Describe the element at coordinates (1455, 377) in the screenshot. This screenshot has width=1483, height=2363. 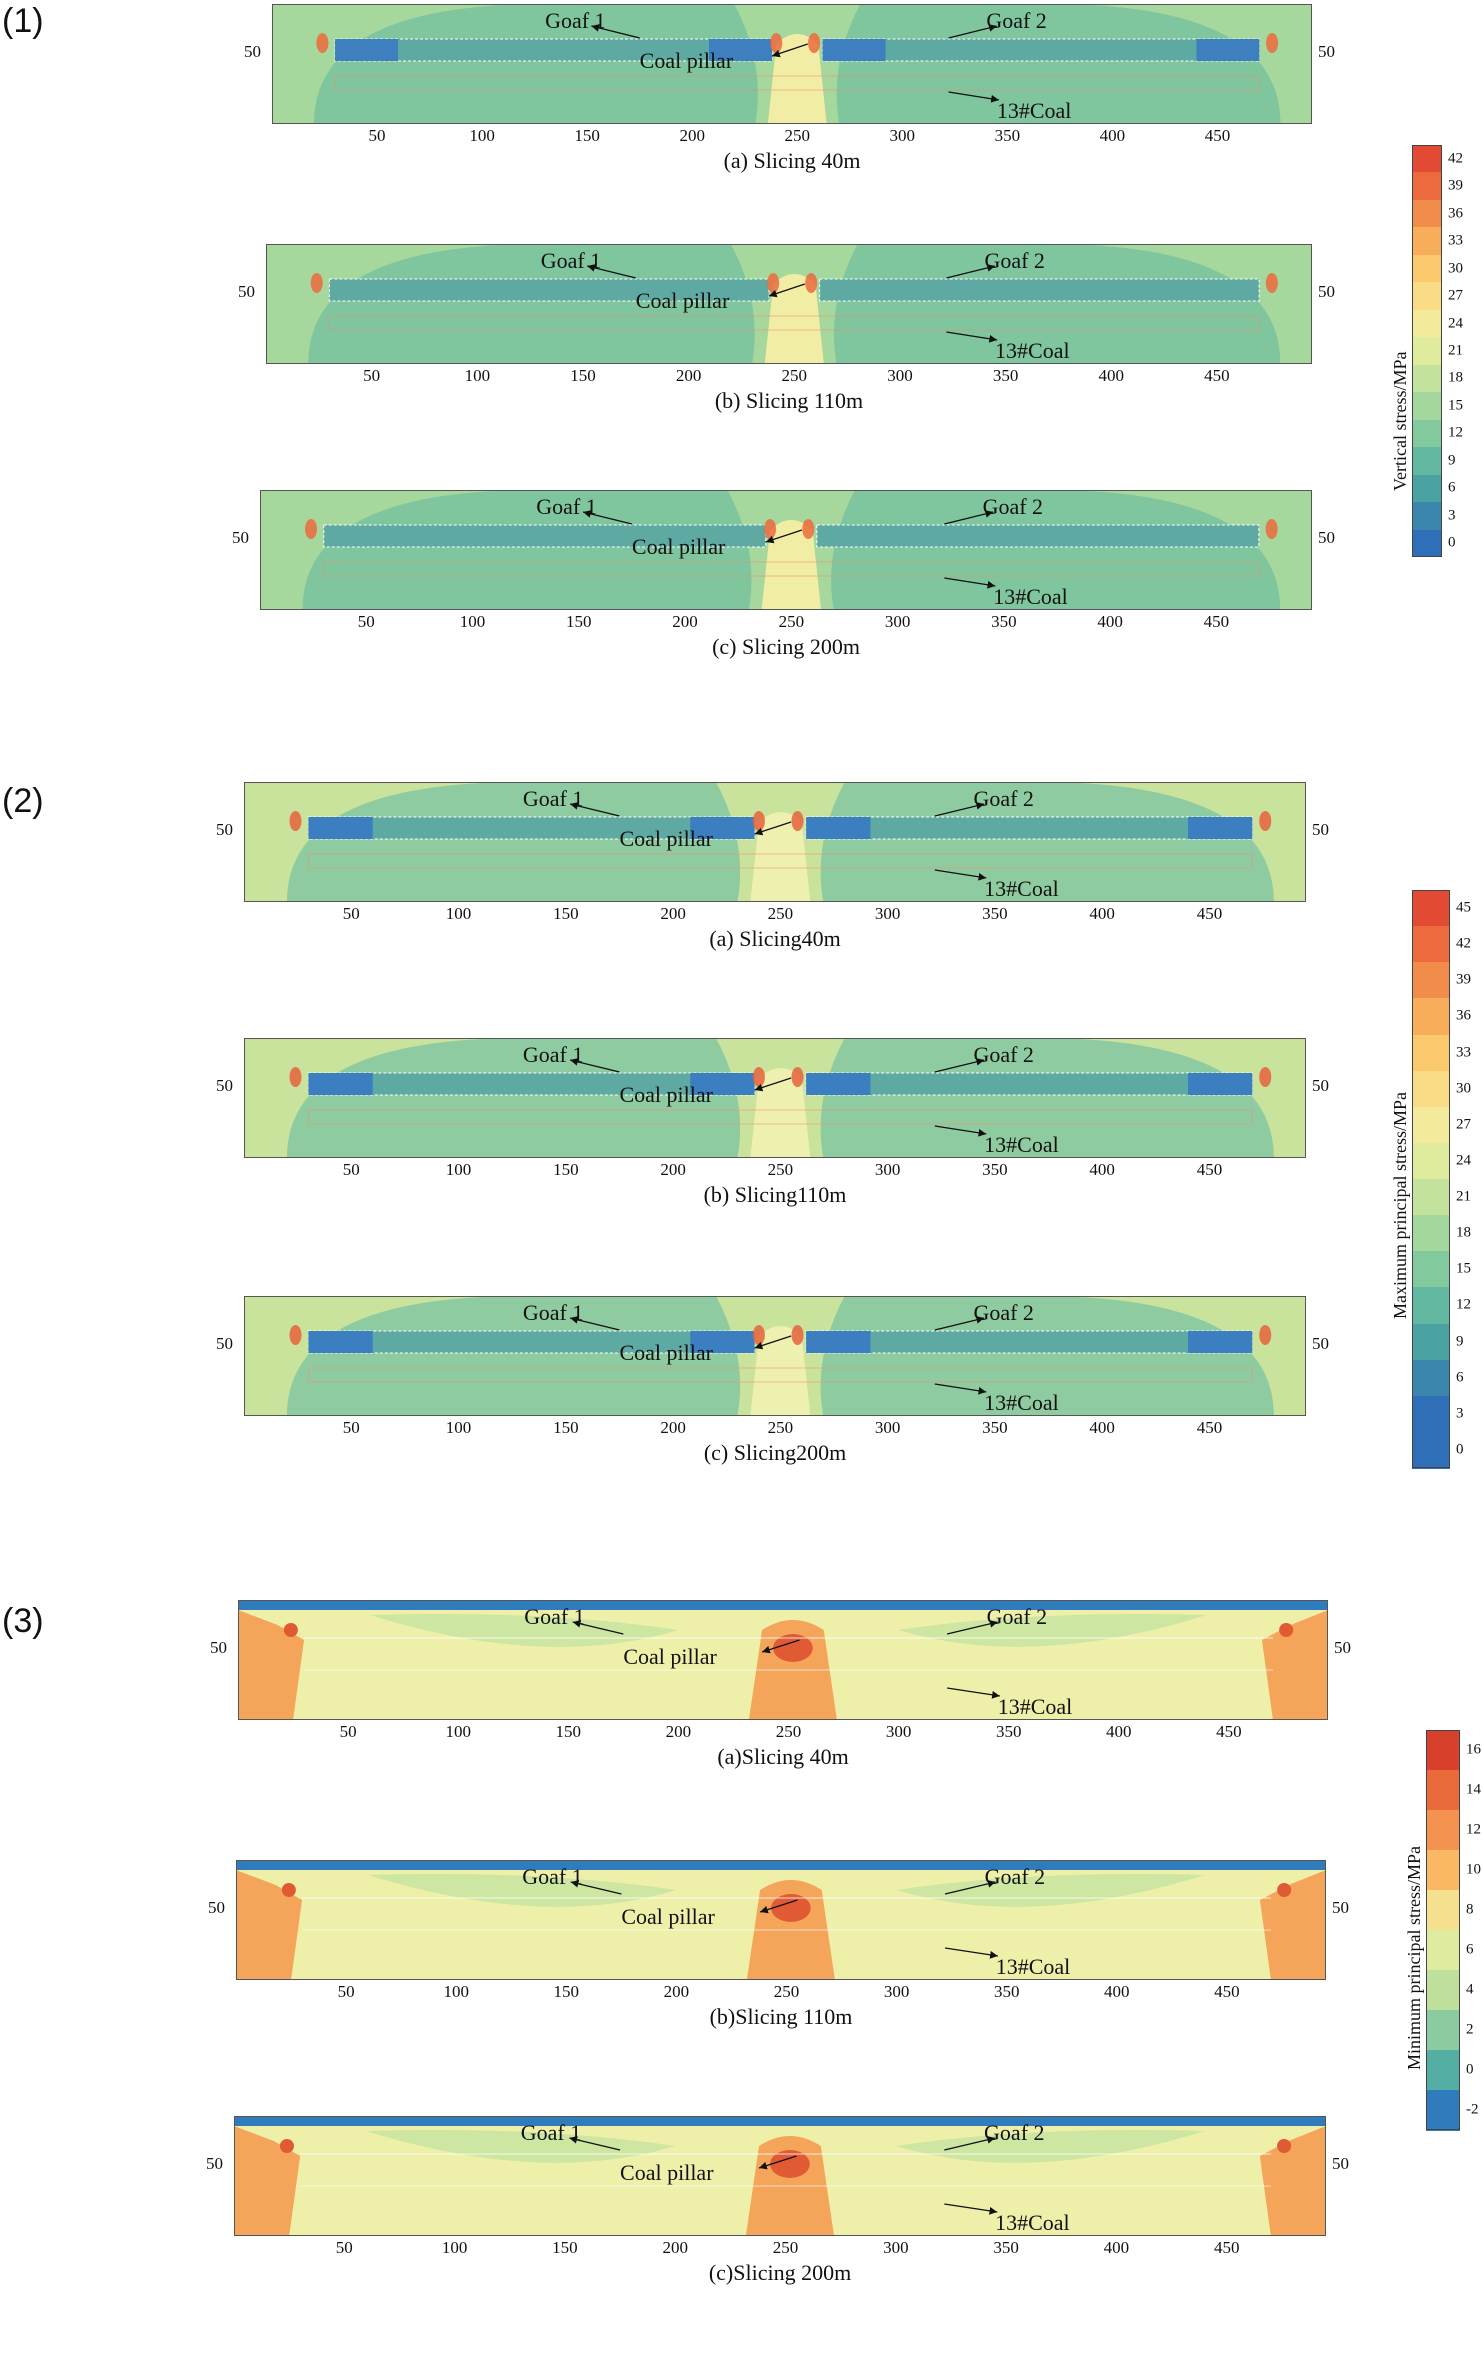
I see `colorbar-tick-8: 18` at that location.